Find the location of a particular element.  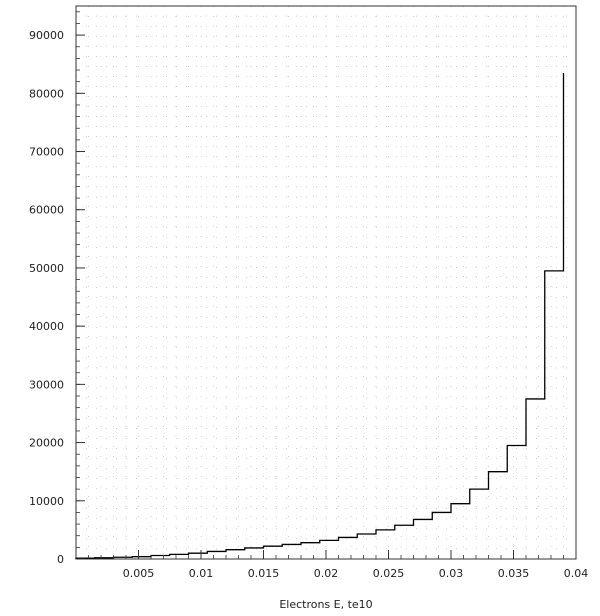

y-tick-label: 30000 is located at coordinates (46, 384).